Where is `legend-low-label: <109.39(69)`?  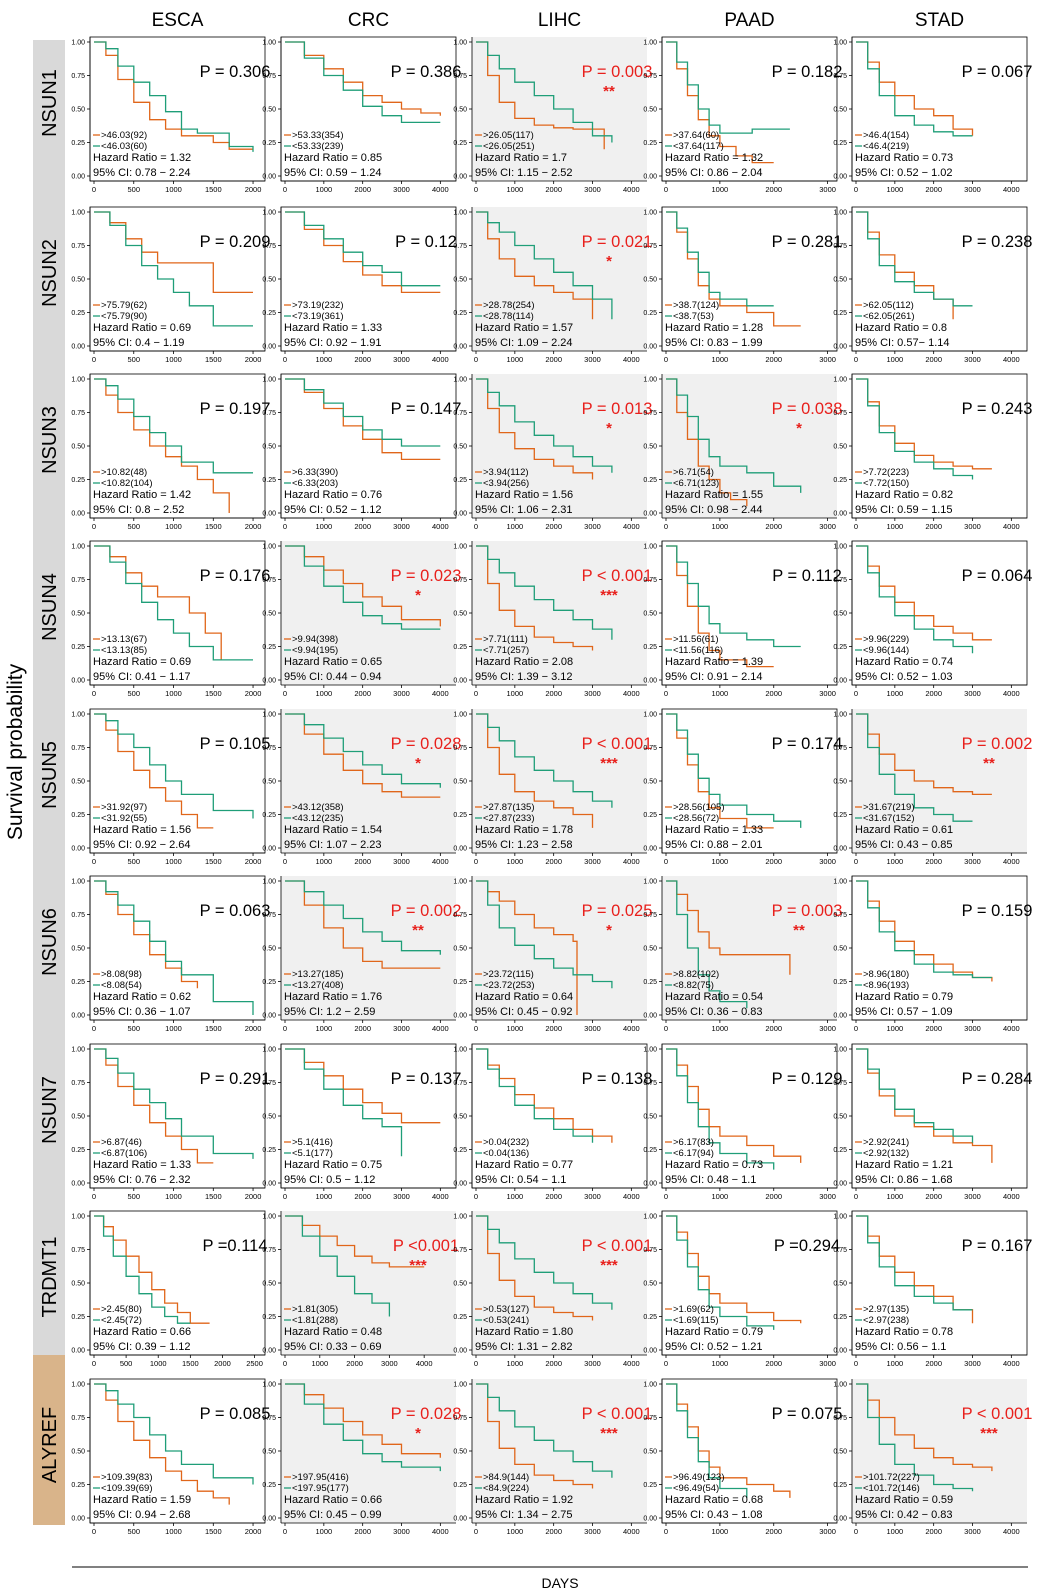
legend-low-label: <109.39(69) is located at coordinates (127, 1488).